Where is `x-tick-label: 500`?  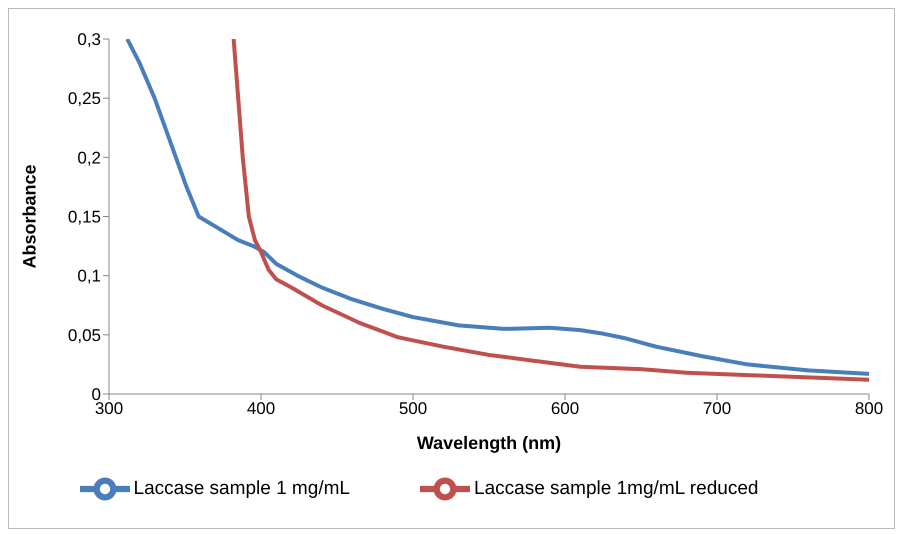 x-tick-label: 500 is located at coordinates (413, 408).